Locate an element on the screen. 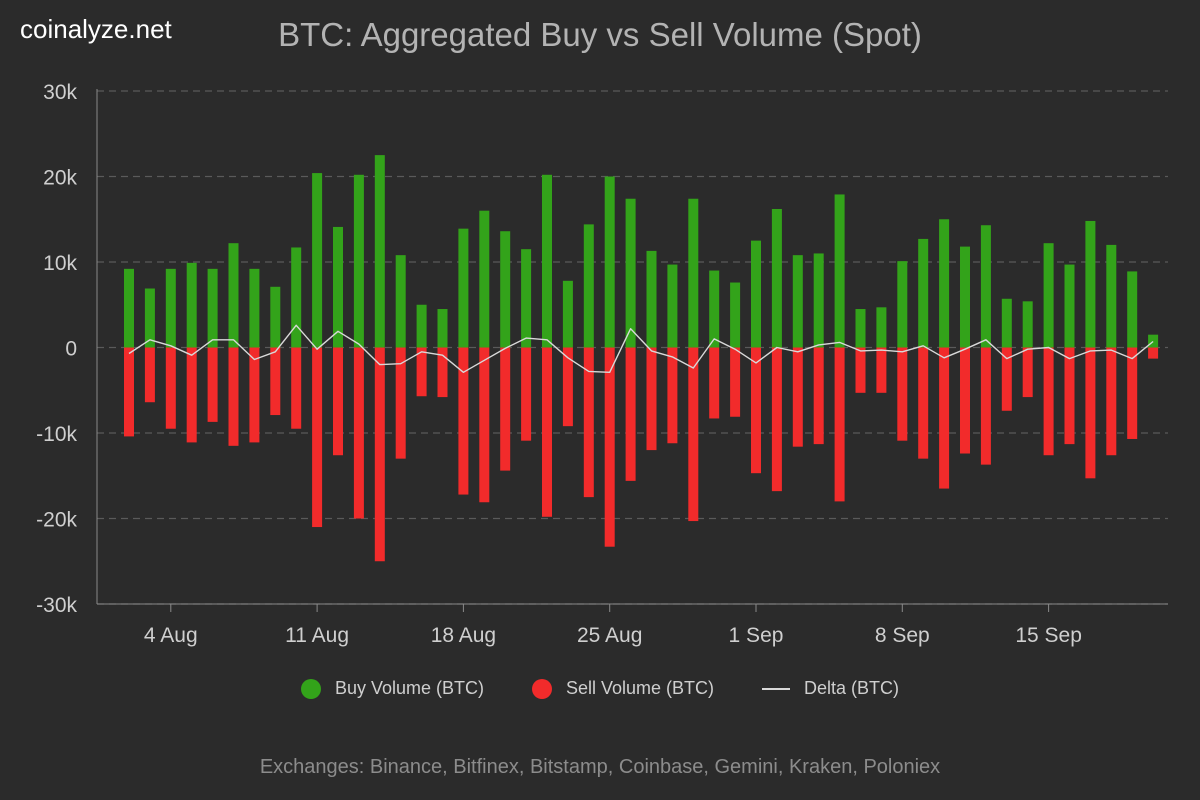 This screenshot has height=800, width=1200. y-tick-label: 0 is located at coordinates (71, 349).